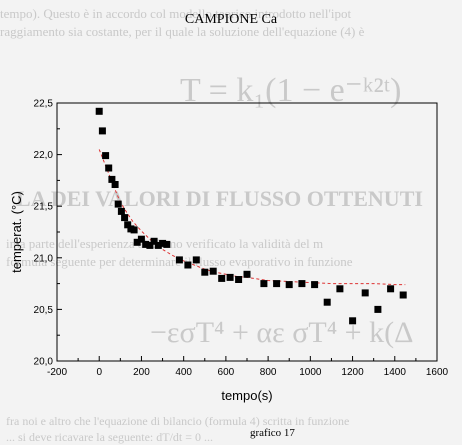 Image resolution: width=462 pixels, height=445 pixels. I want to click on x-tick-label: 1000, so click(310, 372).